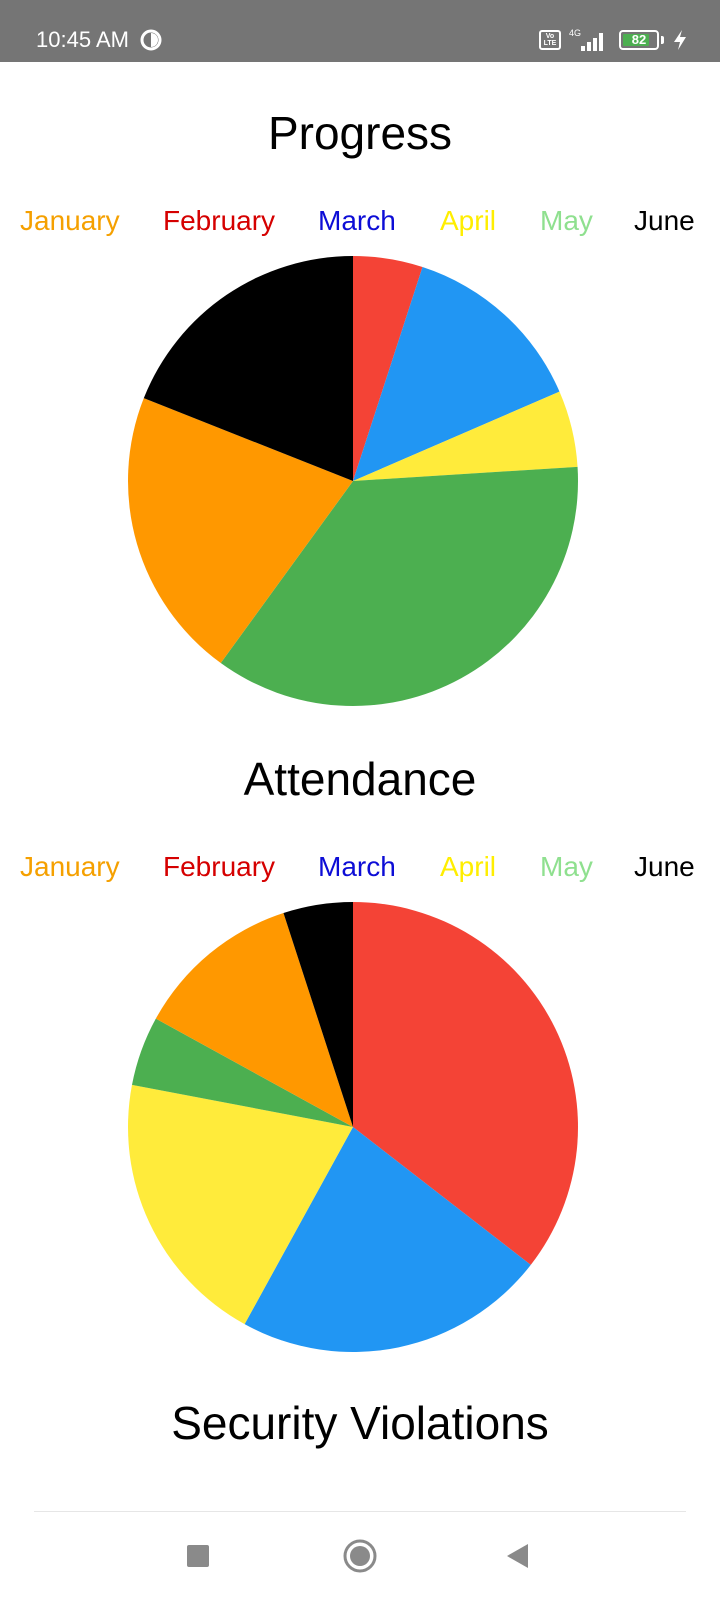 The width and height of the screenshot is (720, 1600). Describe the element at coordinates (680, 40) in the screenshot. I see `charging-bolt-icon` at that location.